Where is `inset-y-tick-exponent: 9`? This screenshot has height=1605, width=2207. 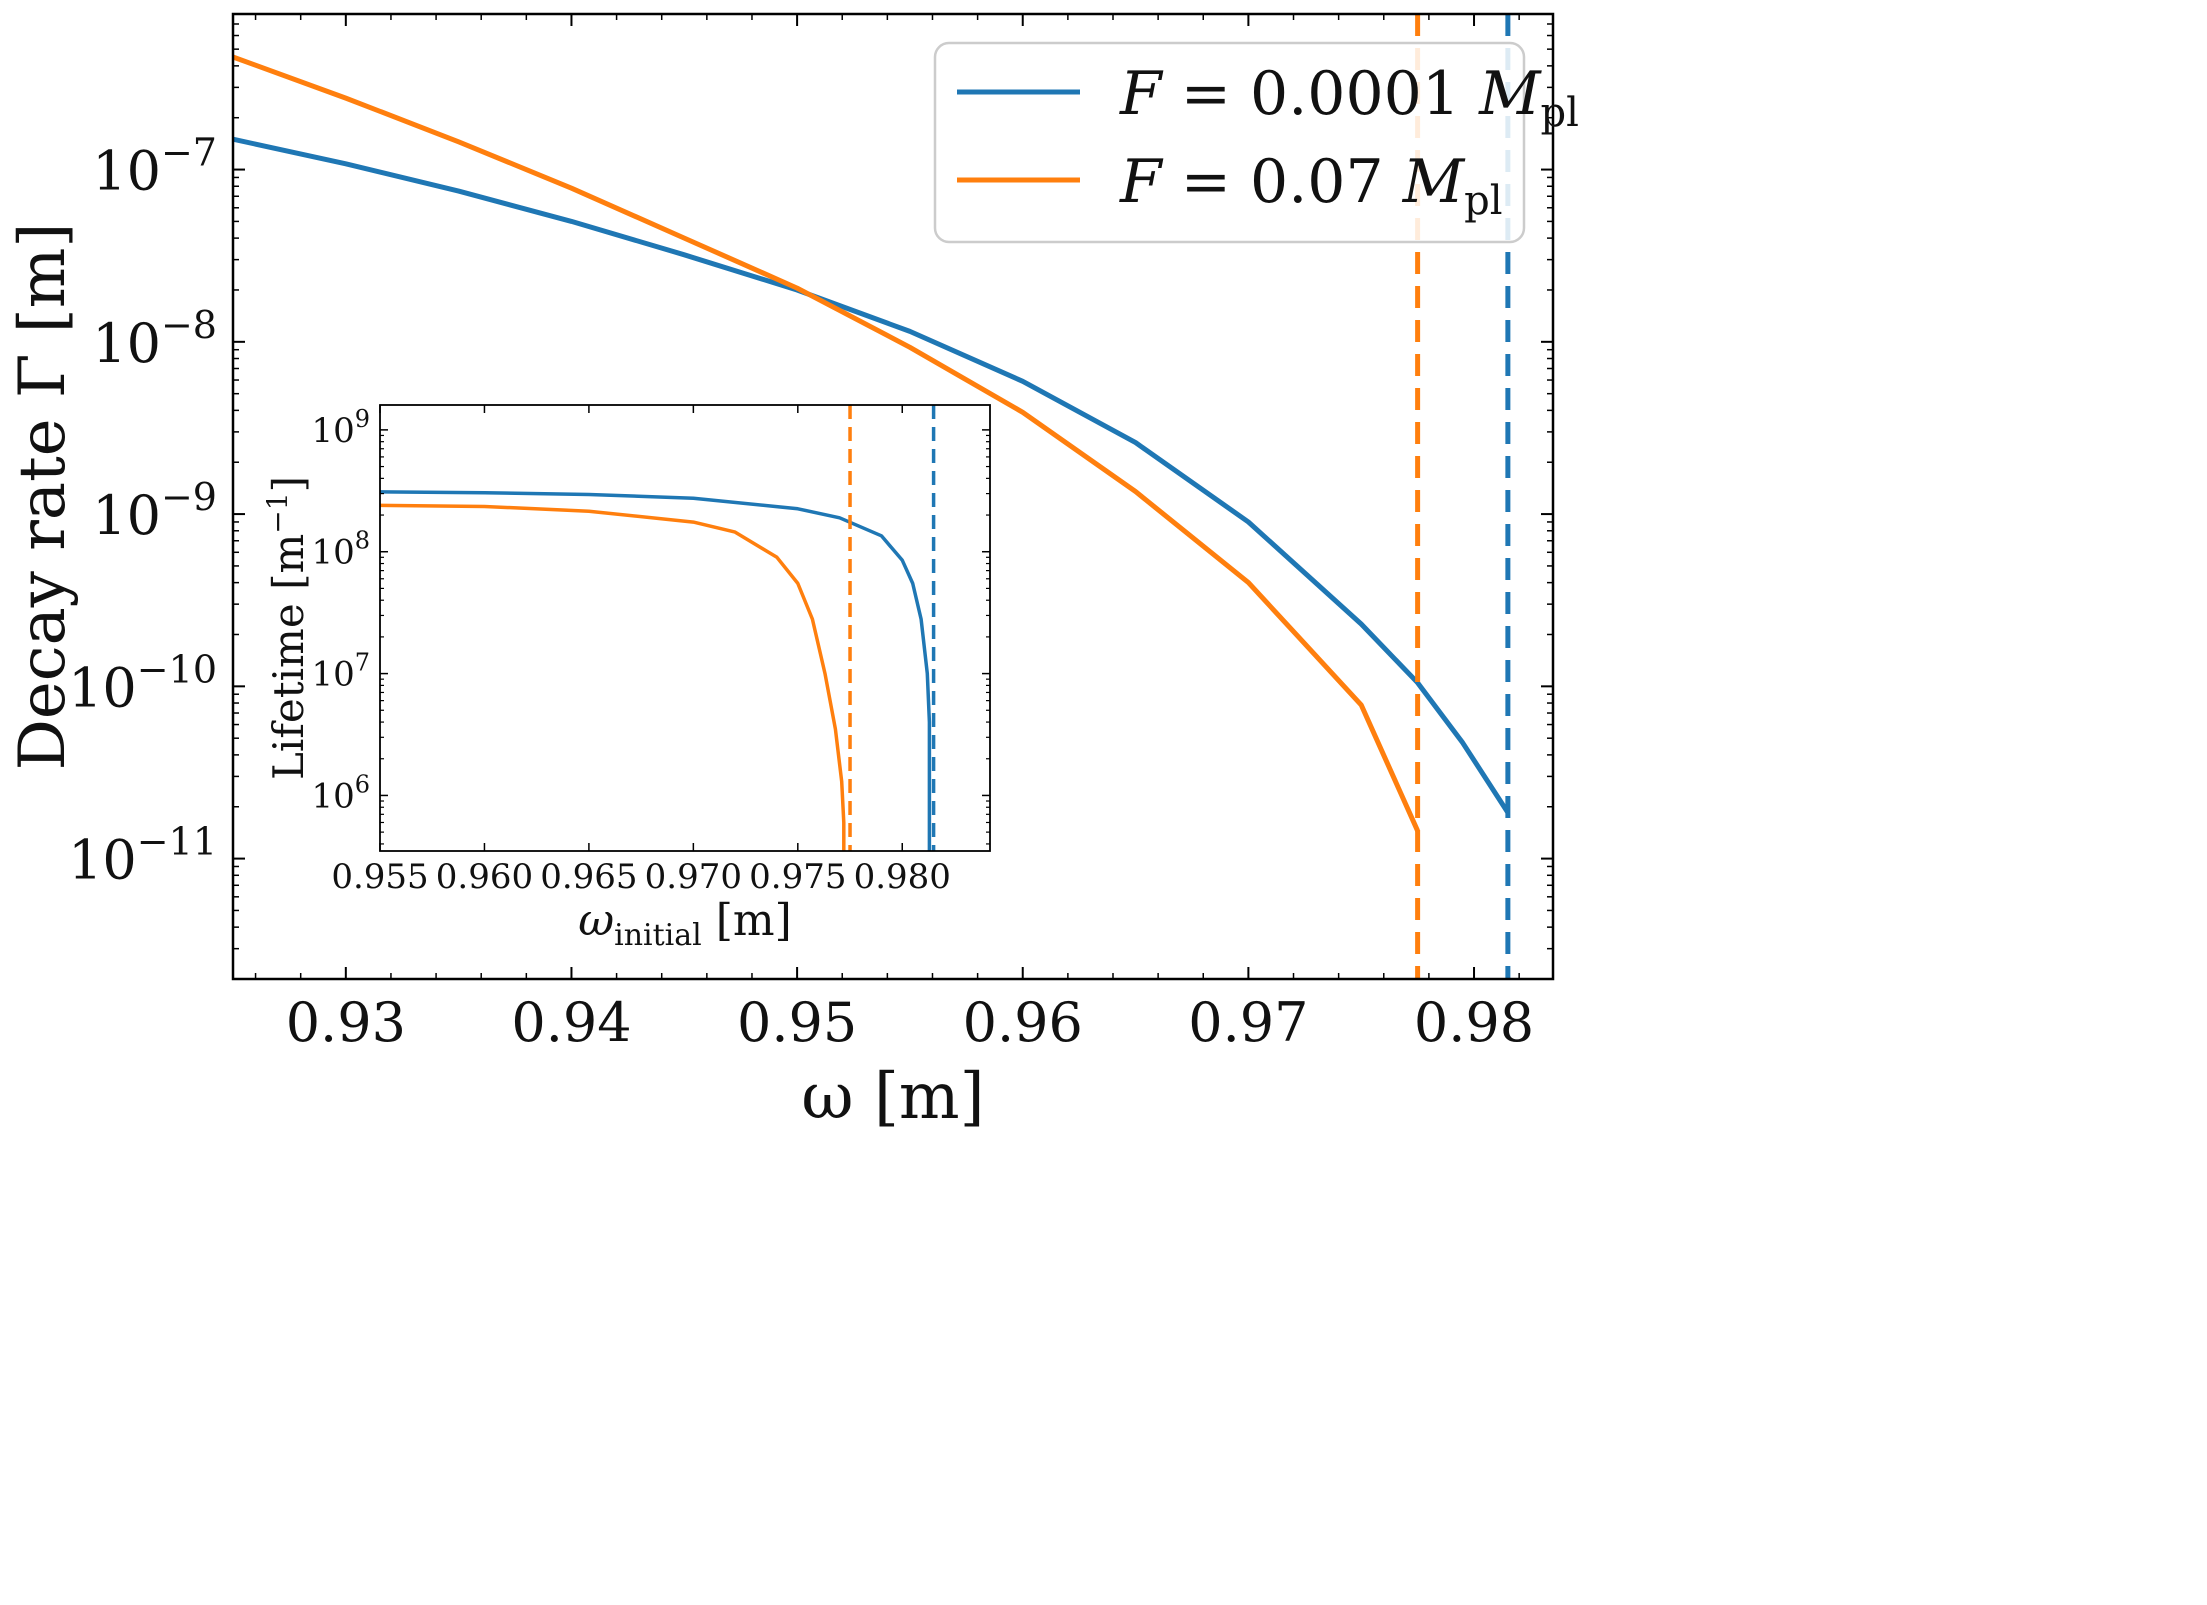
inset-y-tick-exponent: 9 is located at coordinates (362, 419).